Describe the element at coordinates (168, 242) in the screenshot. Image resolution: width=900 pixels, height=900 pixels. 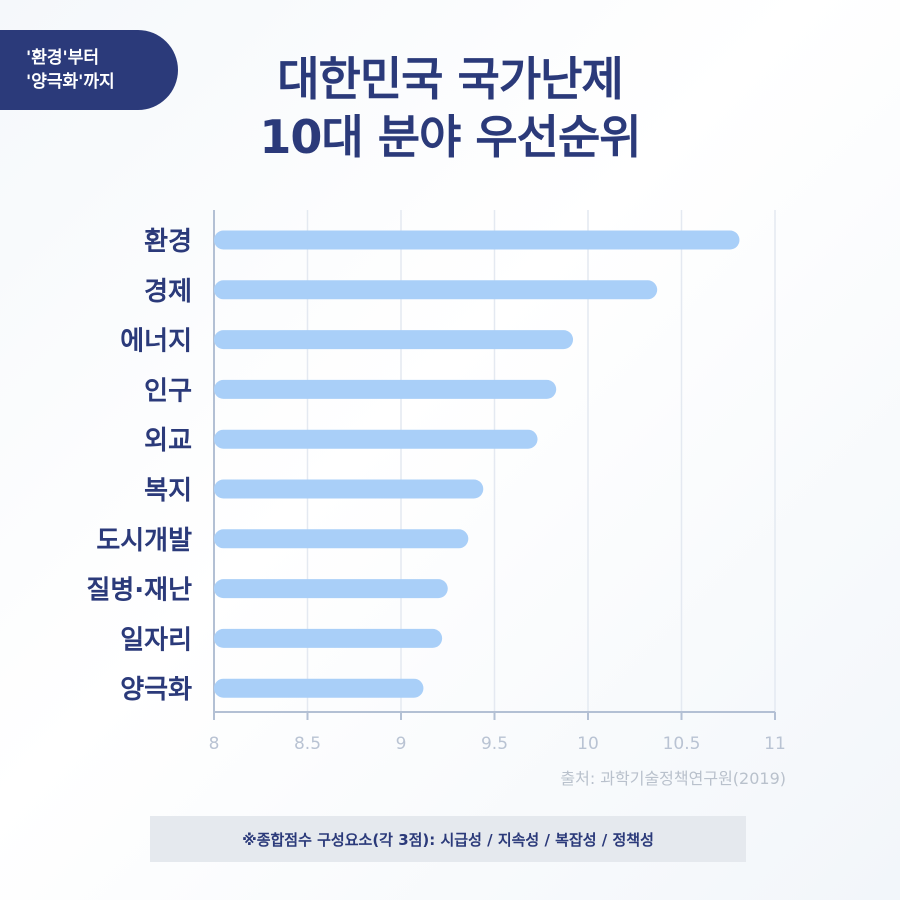
I see `category-label: 환경` at that location.